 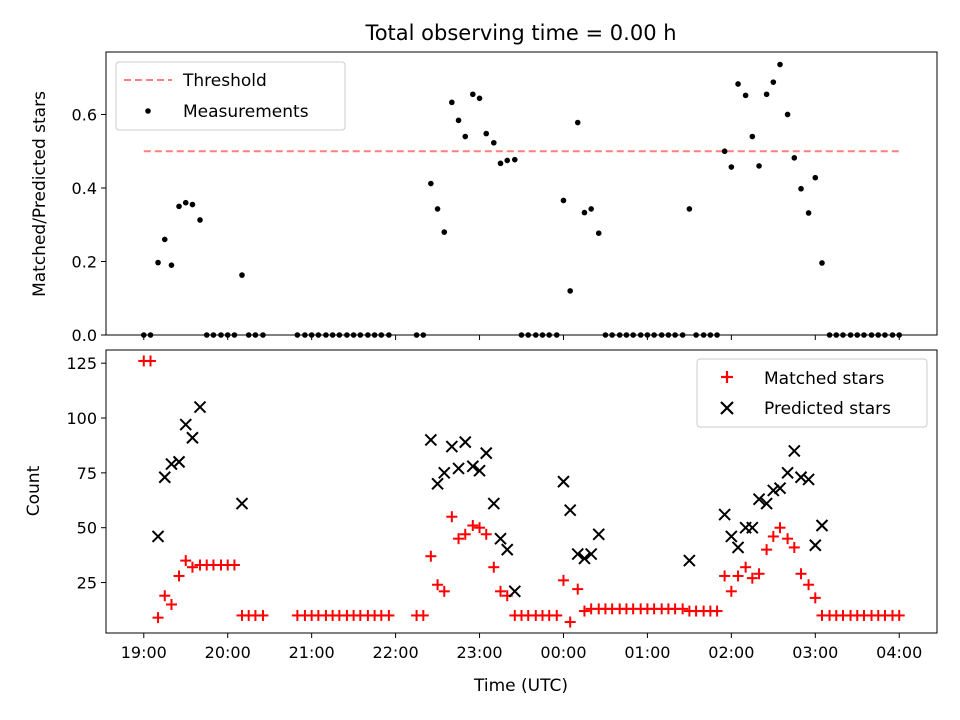 What do you see at coordinates (815, 652) in the screenshot?
I see `bottom-x-tick-label: 03:00` at bounding box center [815, 652].